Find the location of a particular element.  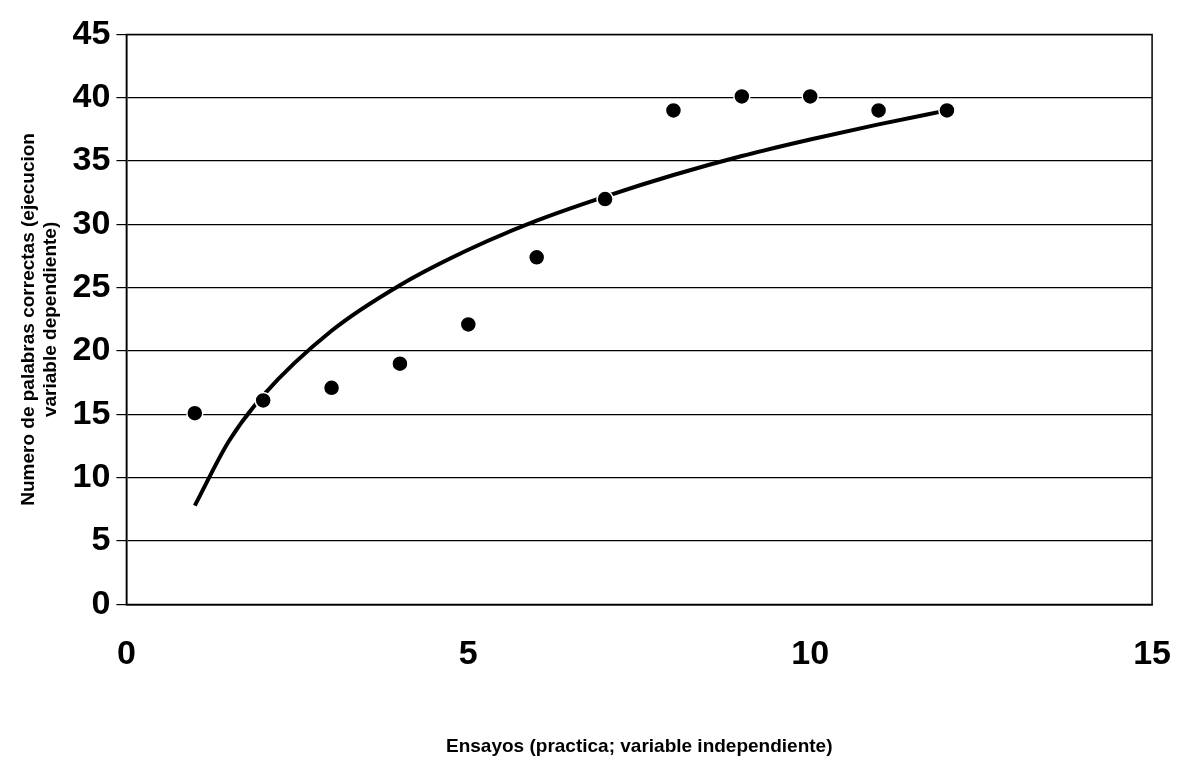

y-tick-label: 45 is located at coordinates (91, 31).